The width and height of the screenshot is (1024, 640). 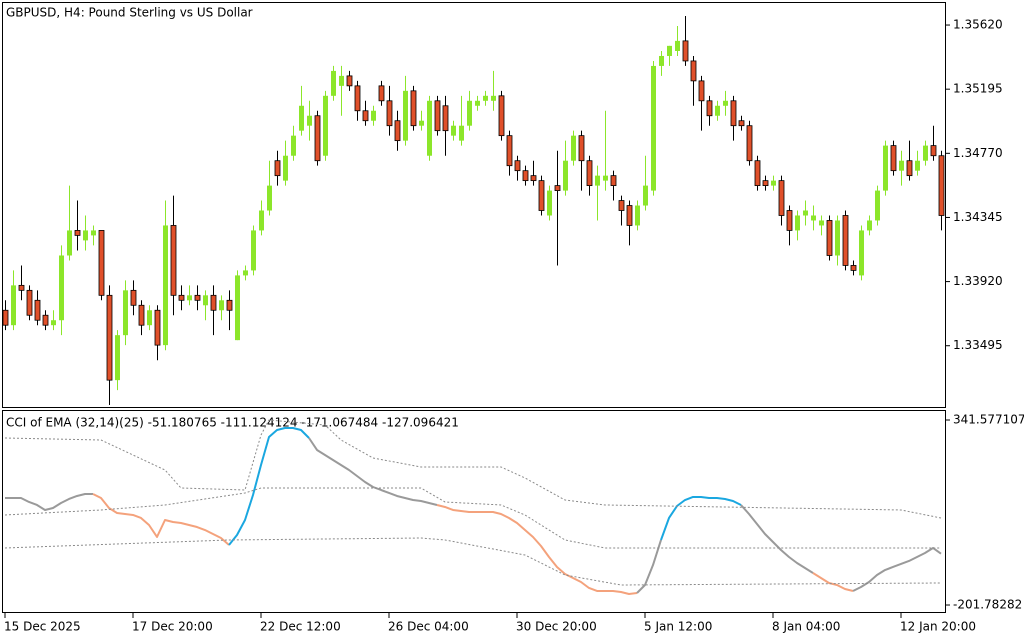 What do you see at coordinates (978, 281) in the screenshot?
I see `y-tick-label: 1.33920` at bounding box center [978, 281].